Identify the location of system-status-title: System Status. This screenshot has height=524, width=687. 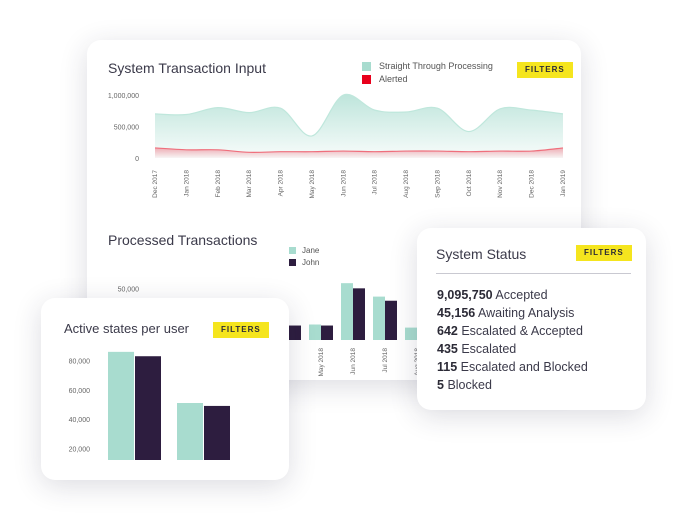
(481, 254).